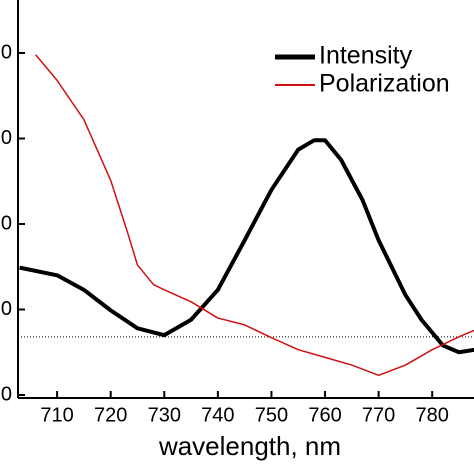 Image resolution: width=474 pixels, height=474 pixels. What do you see at coordinates (432, 415) in the screenshot?
I see `x-tick-label: 780` at bounding box center [432, 415].